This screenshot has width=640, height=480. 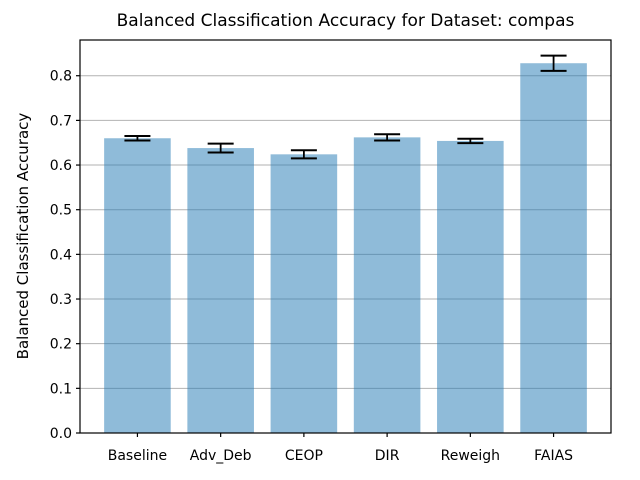 I want to click on bar-Reweigh, so click(x=470, y=286).